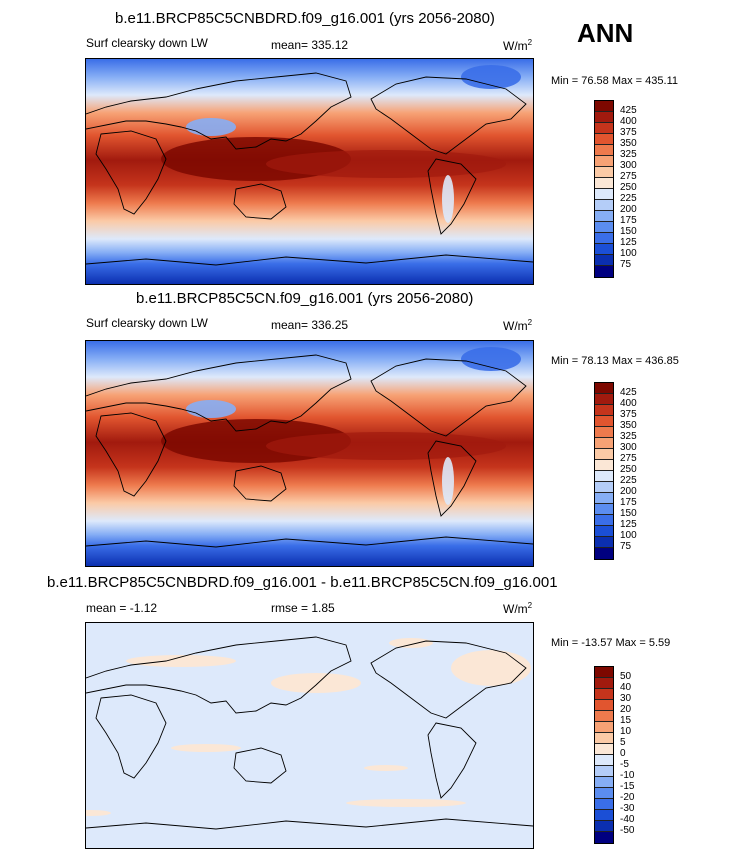 The height and width of the screenshot is (858, 733). Describe the element at coordinates (628, 469) in the screenshot. I see `colorbar-tick-label: 250` at that location.